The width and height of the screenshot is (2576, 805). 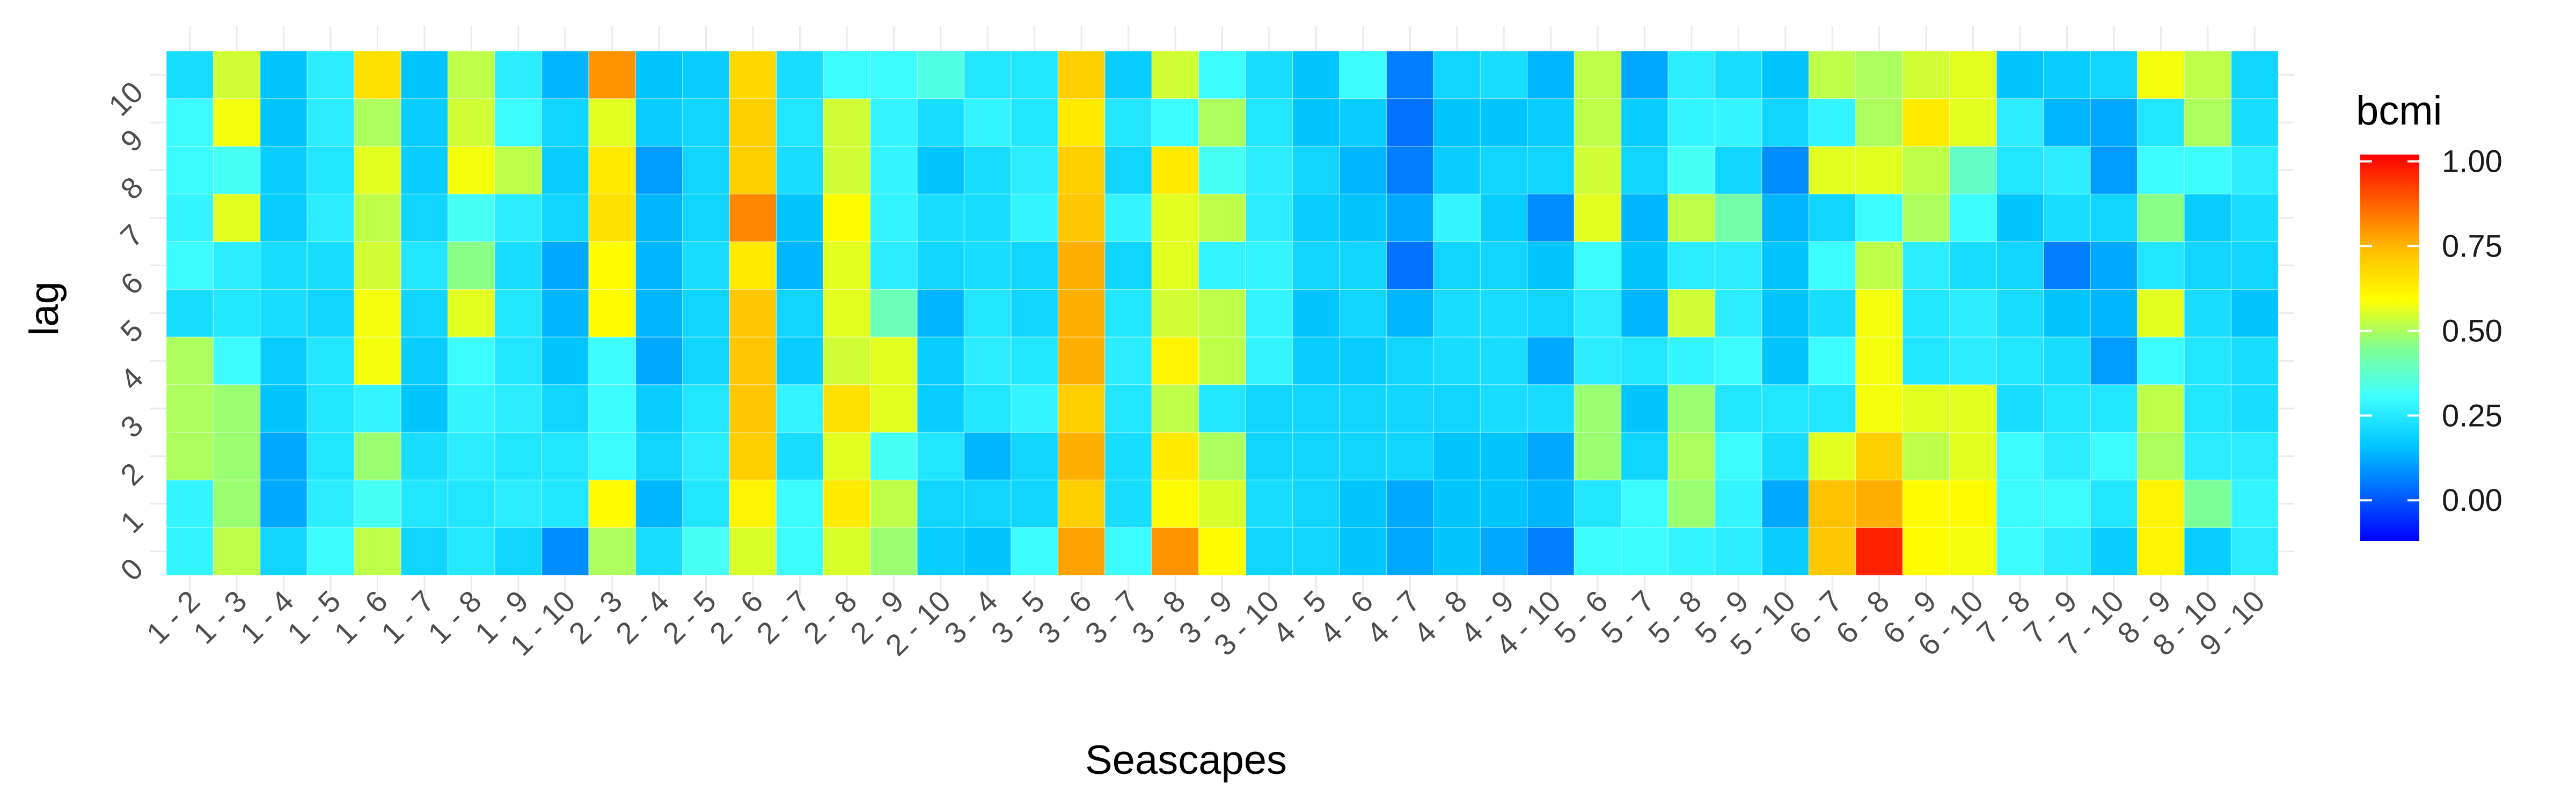 I want to click on legend-tick-label: 0.00, so click(x=2472, y=500).